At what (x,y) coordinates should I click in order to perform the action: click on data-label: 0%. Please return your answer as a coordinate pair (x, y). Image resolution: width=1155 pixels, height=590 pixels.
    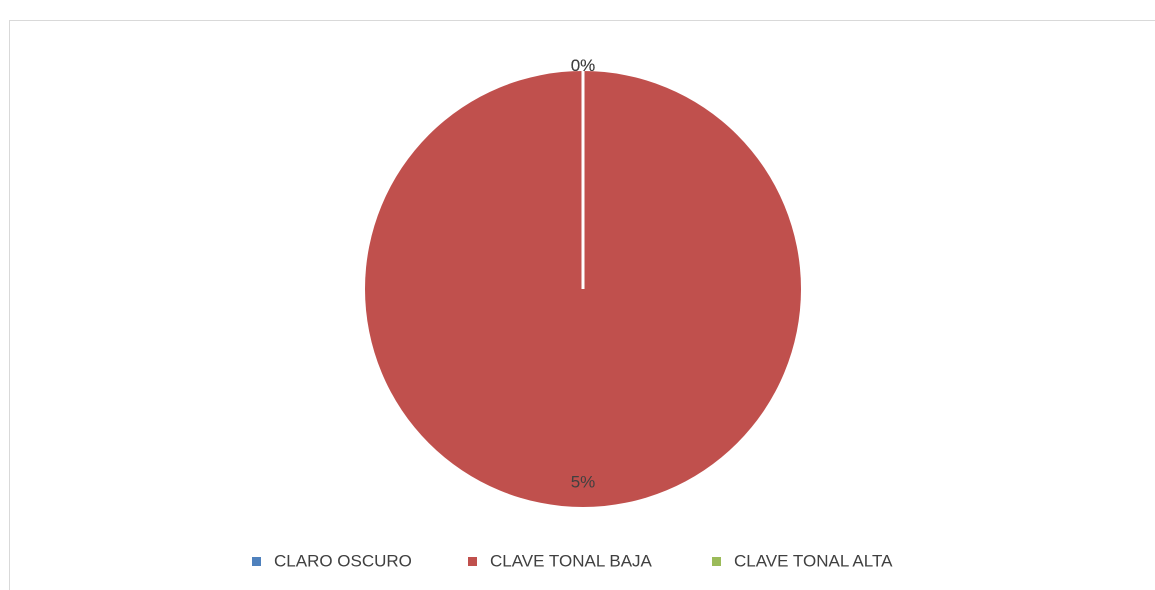
    Looking at the image, I should click on (583, 65).